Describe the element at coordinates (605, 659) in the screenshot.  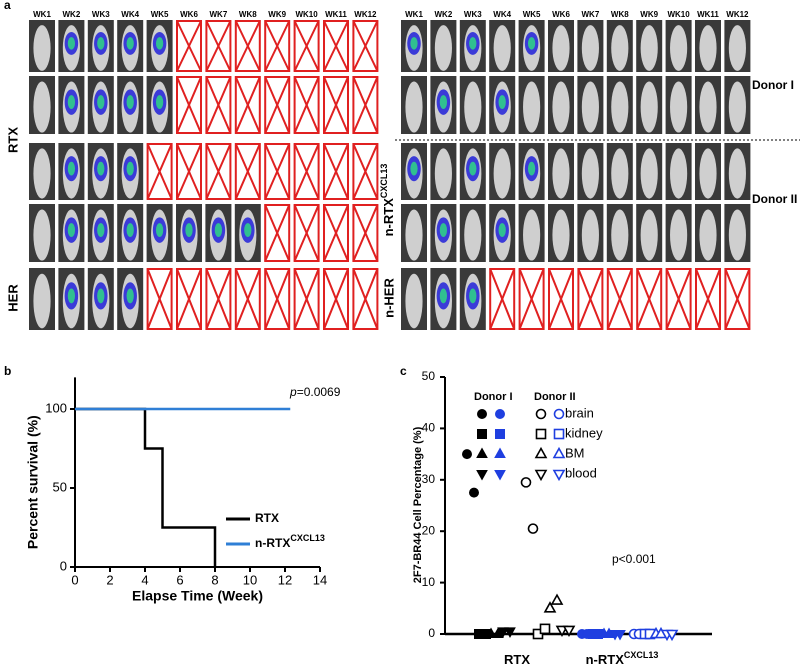
I see `category-name: n-RTX` at that location.